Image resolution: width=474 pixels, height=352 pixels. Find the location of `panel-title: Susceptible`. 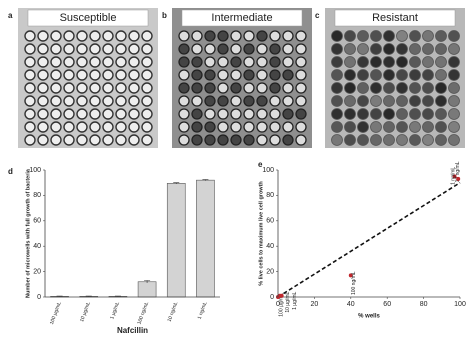

panel-title: Susceptible is located at coordinates (88, 18).